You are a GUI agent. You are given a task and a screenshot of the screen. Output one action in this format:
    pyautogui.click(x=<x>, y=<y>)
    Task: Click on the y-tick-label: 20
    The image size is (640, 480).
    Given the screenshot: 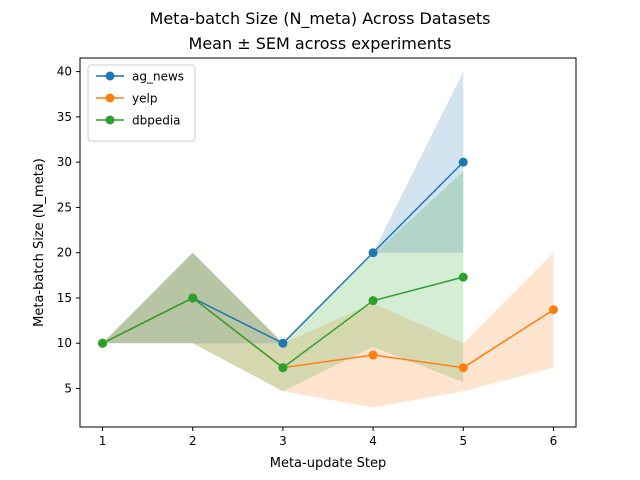 What is the action you would take?
    pyautogui.click(x=64, y=253)
    